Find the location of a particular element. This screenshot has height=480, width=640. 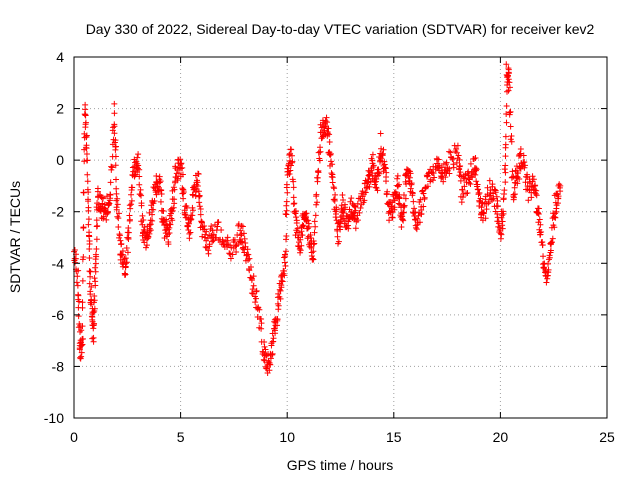

x-axis-label: GPS time / hours is located at coordinates (340, 465).